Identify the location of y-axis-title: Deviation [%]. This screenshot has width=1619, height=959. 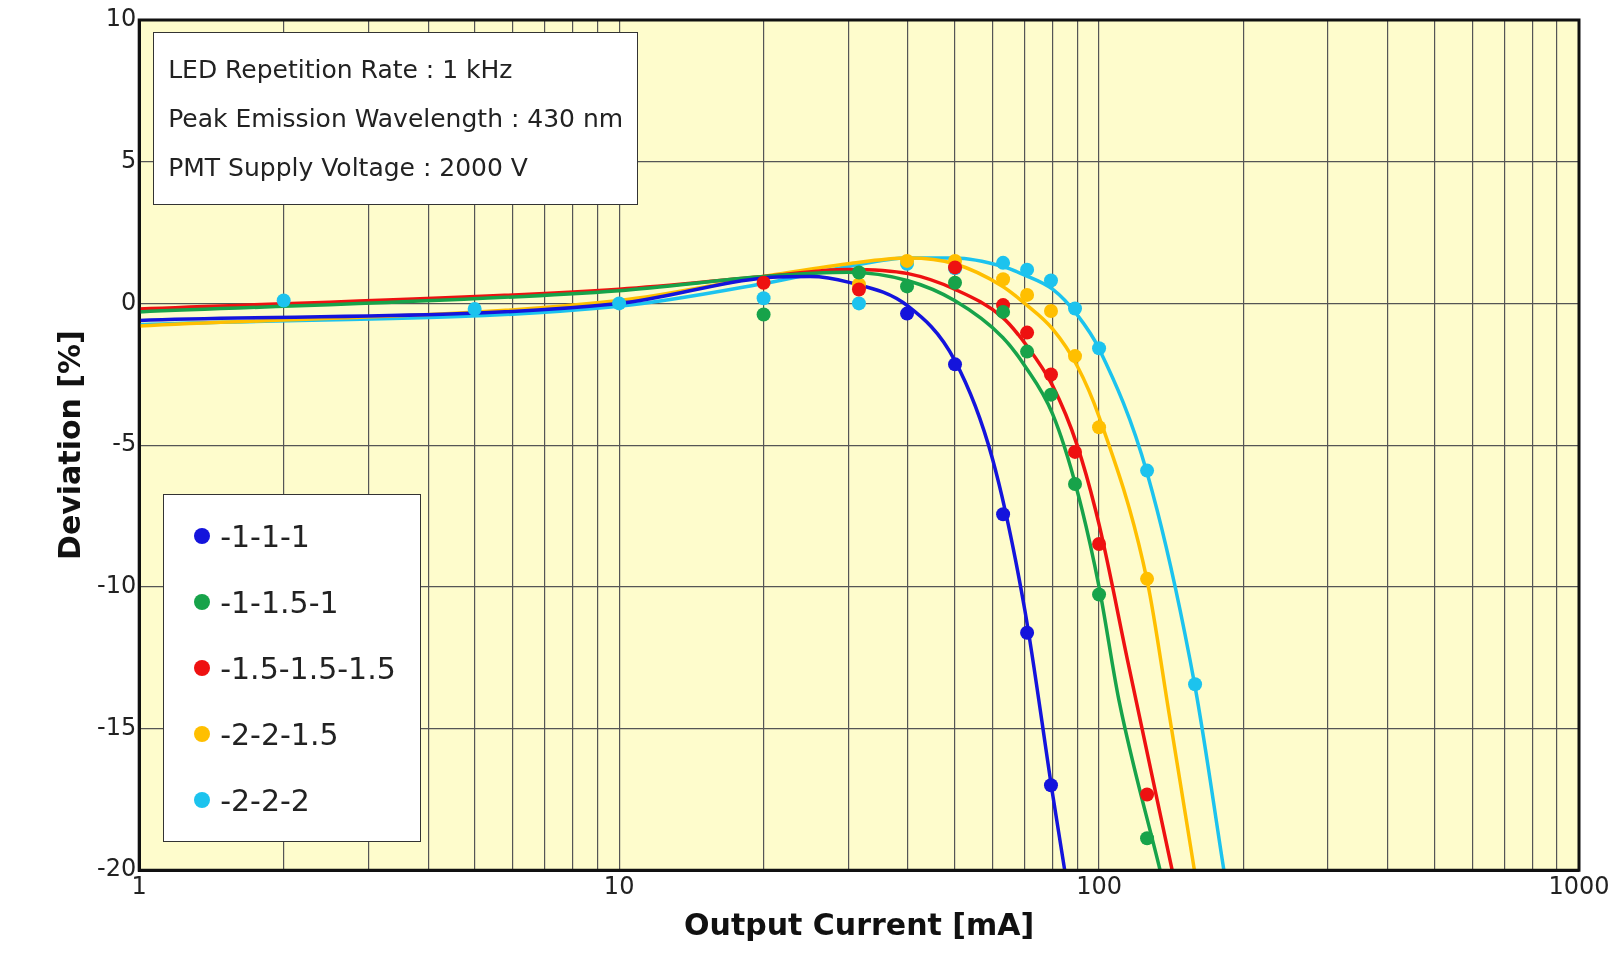
(69, 445).